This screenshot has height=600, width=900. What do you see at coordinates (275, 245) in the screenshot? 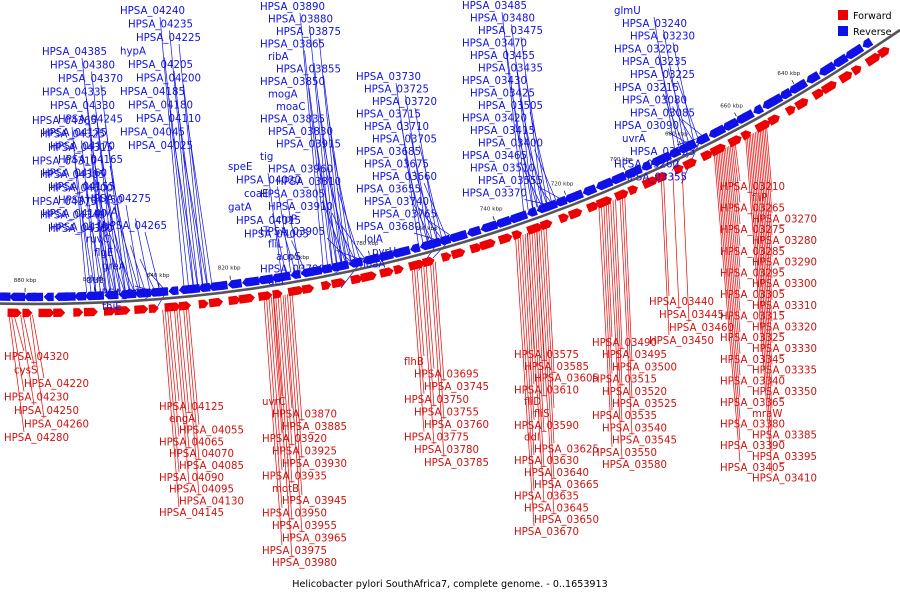
I see `reverse-gene-label: fliL` at bounding box center [275, 245].